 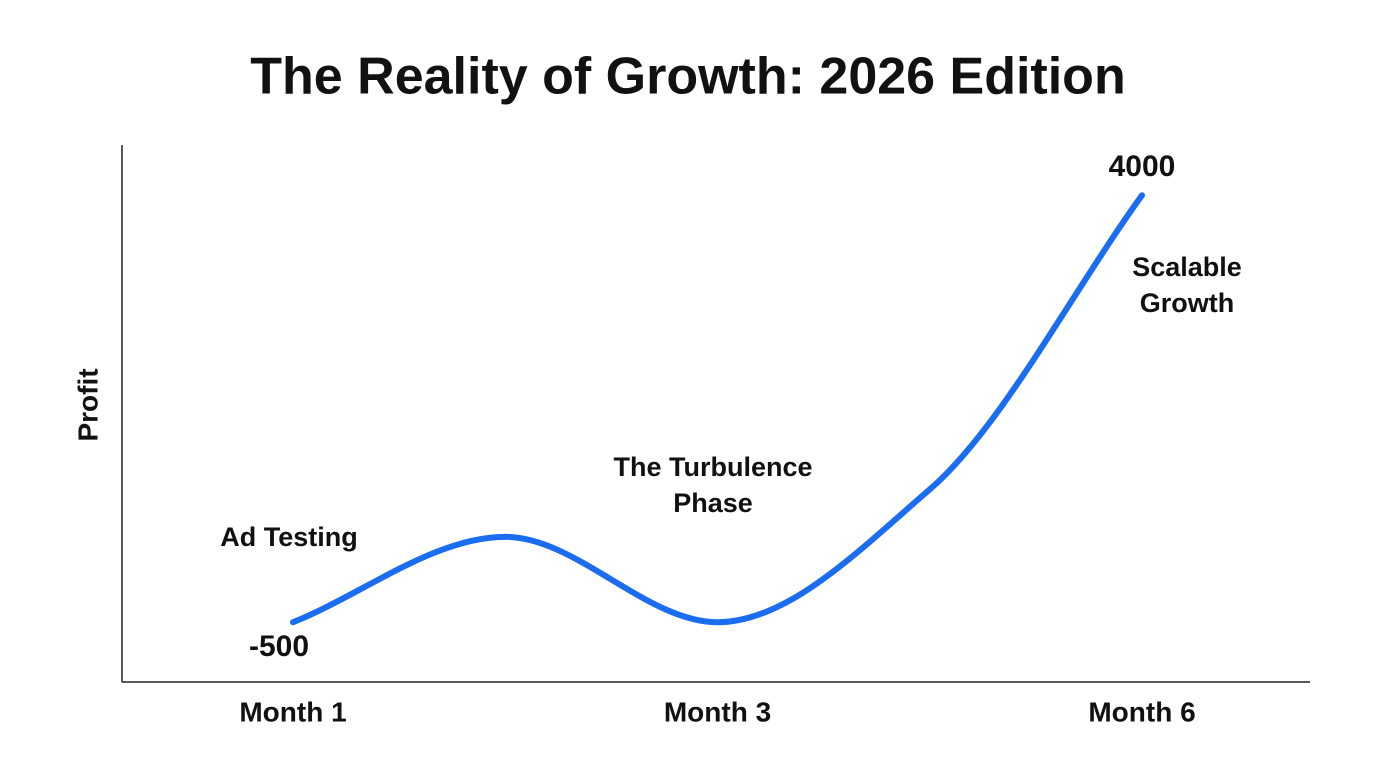 What do you see at coordinates (279, 646) in the screenshot?
I see `data-label: -500` at bounding box center [279, 646].